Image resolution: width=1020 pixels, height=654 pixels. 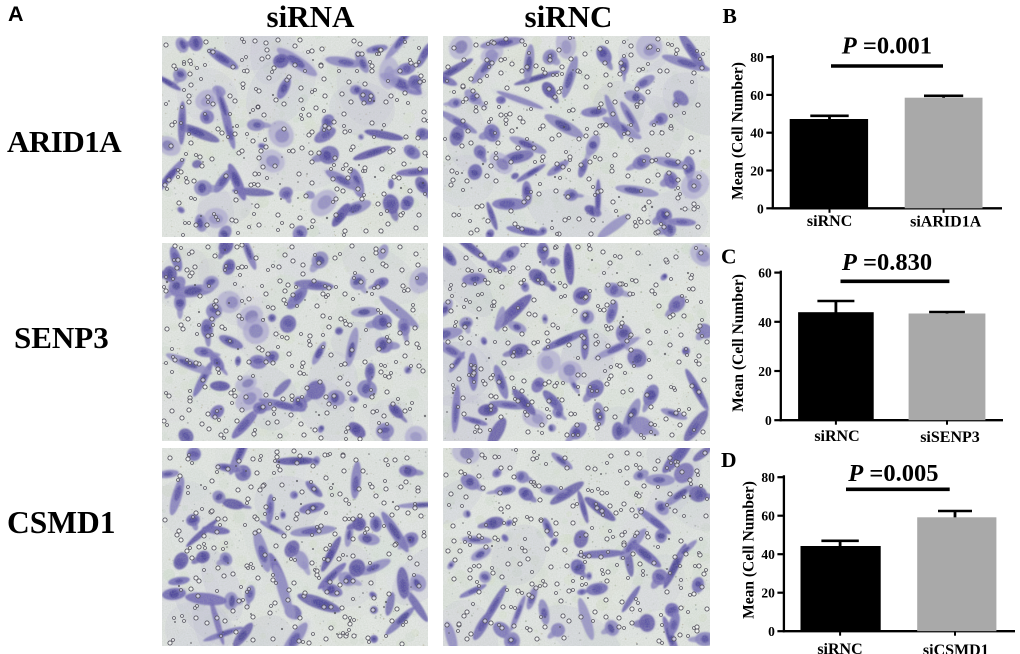 What do you see at coordinates (946, 222) in the screenshot?
I see `svg-text: siARID1A` at bounding box center [946, 222].